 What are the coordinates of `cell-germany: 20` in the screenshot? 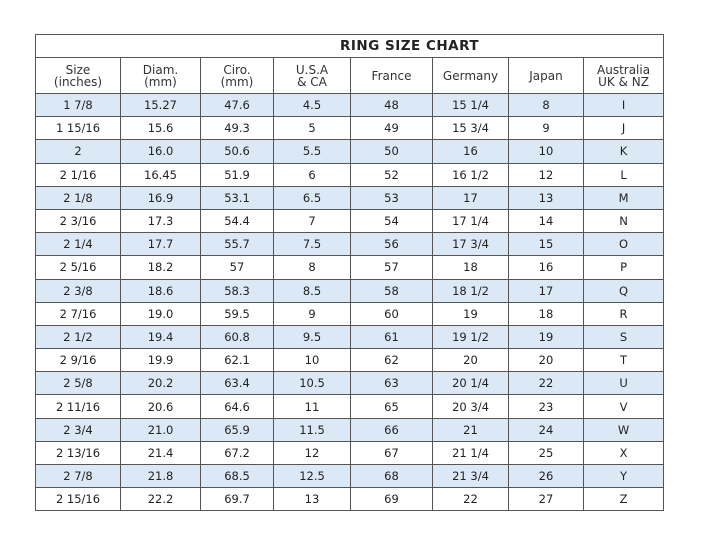 It's located at (470, 360).